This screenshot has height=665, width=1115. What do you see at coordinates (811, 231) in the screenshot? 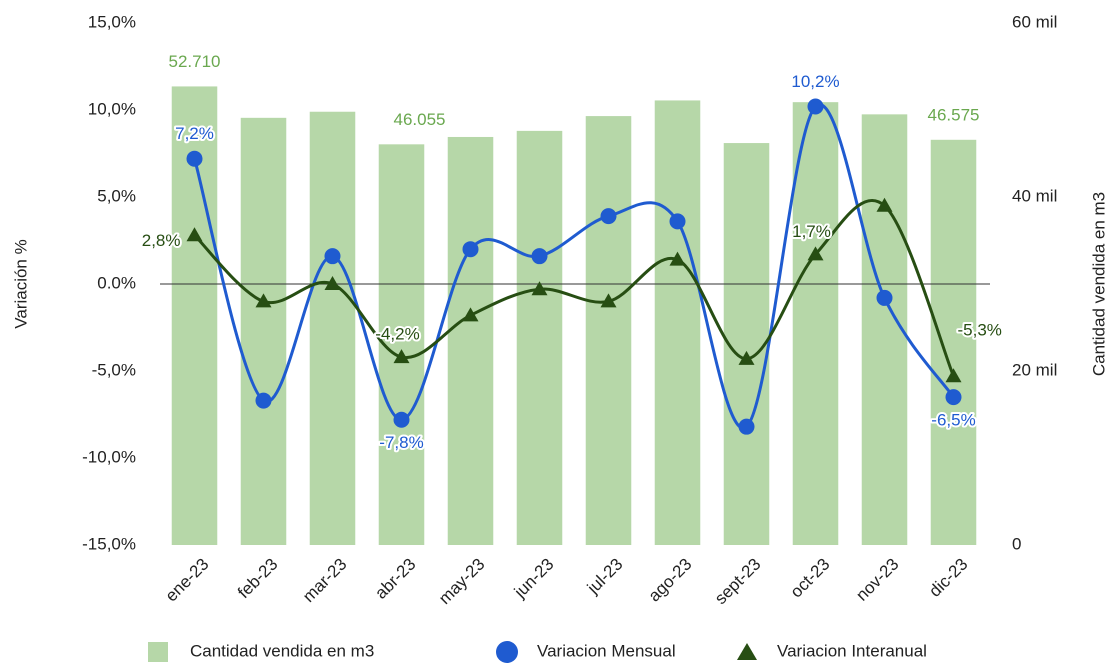
I see `value-label: 1,7%` at bounding box center [811, 231].